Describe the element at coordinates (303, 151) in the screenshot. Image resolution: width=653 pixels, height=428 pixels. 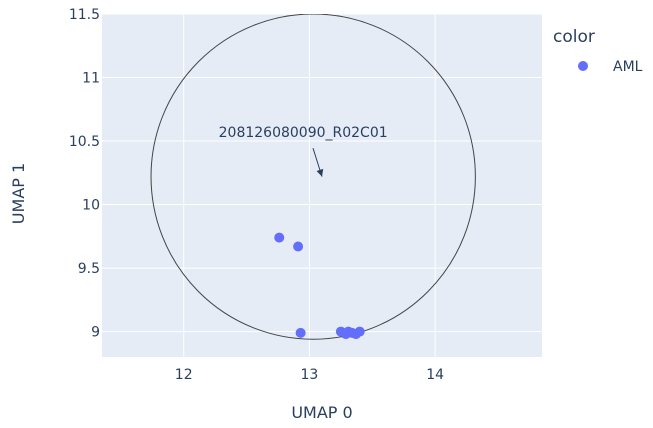
I see `annotation-layer: 208126080090_R02C01` at that location.